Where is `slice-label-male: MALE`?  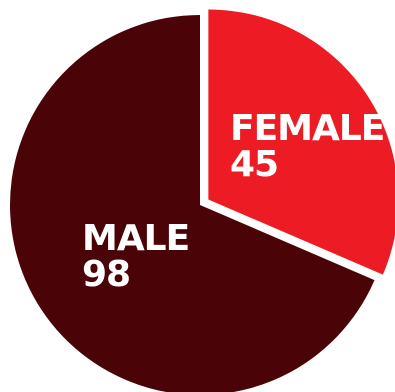
slice-label-male: MALE is located at coordinates (135, 238).